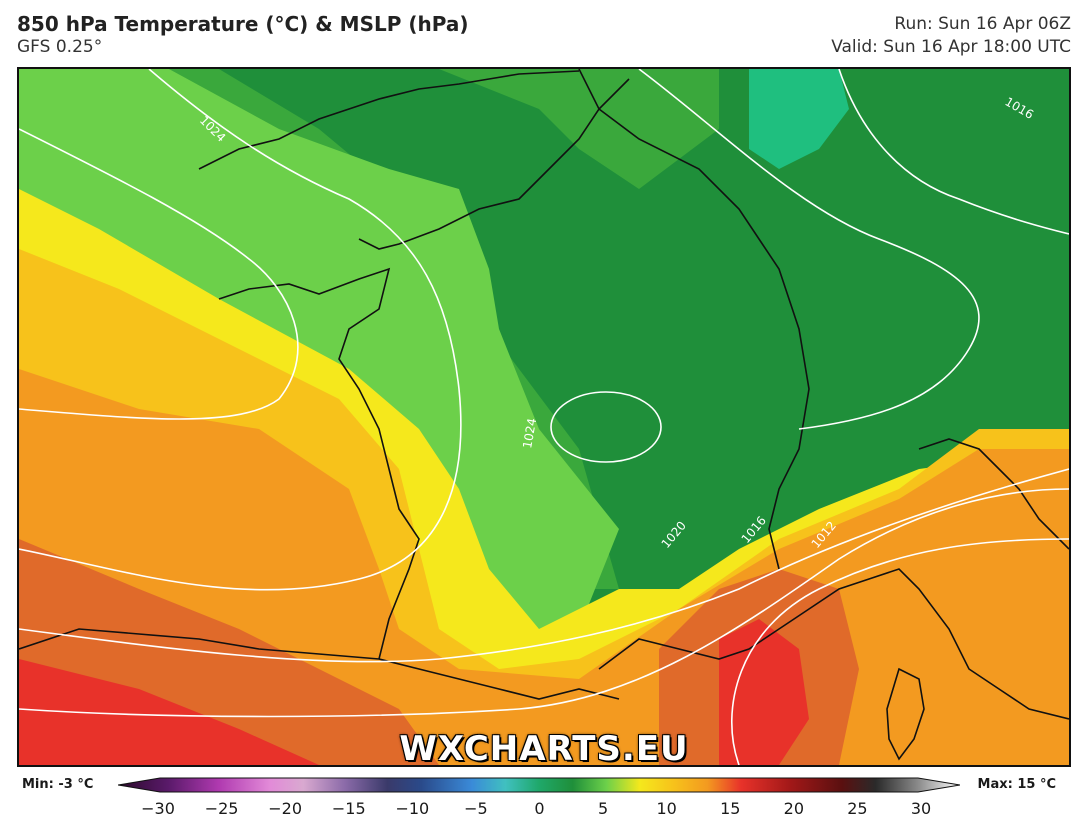 This screenshot has height=834, width=1088. I want to click on scale-gradient, so click(539, 785).